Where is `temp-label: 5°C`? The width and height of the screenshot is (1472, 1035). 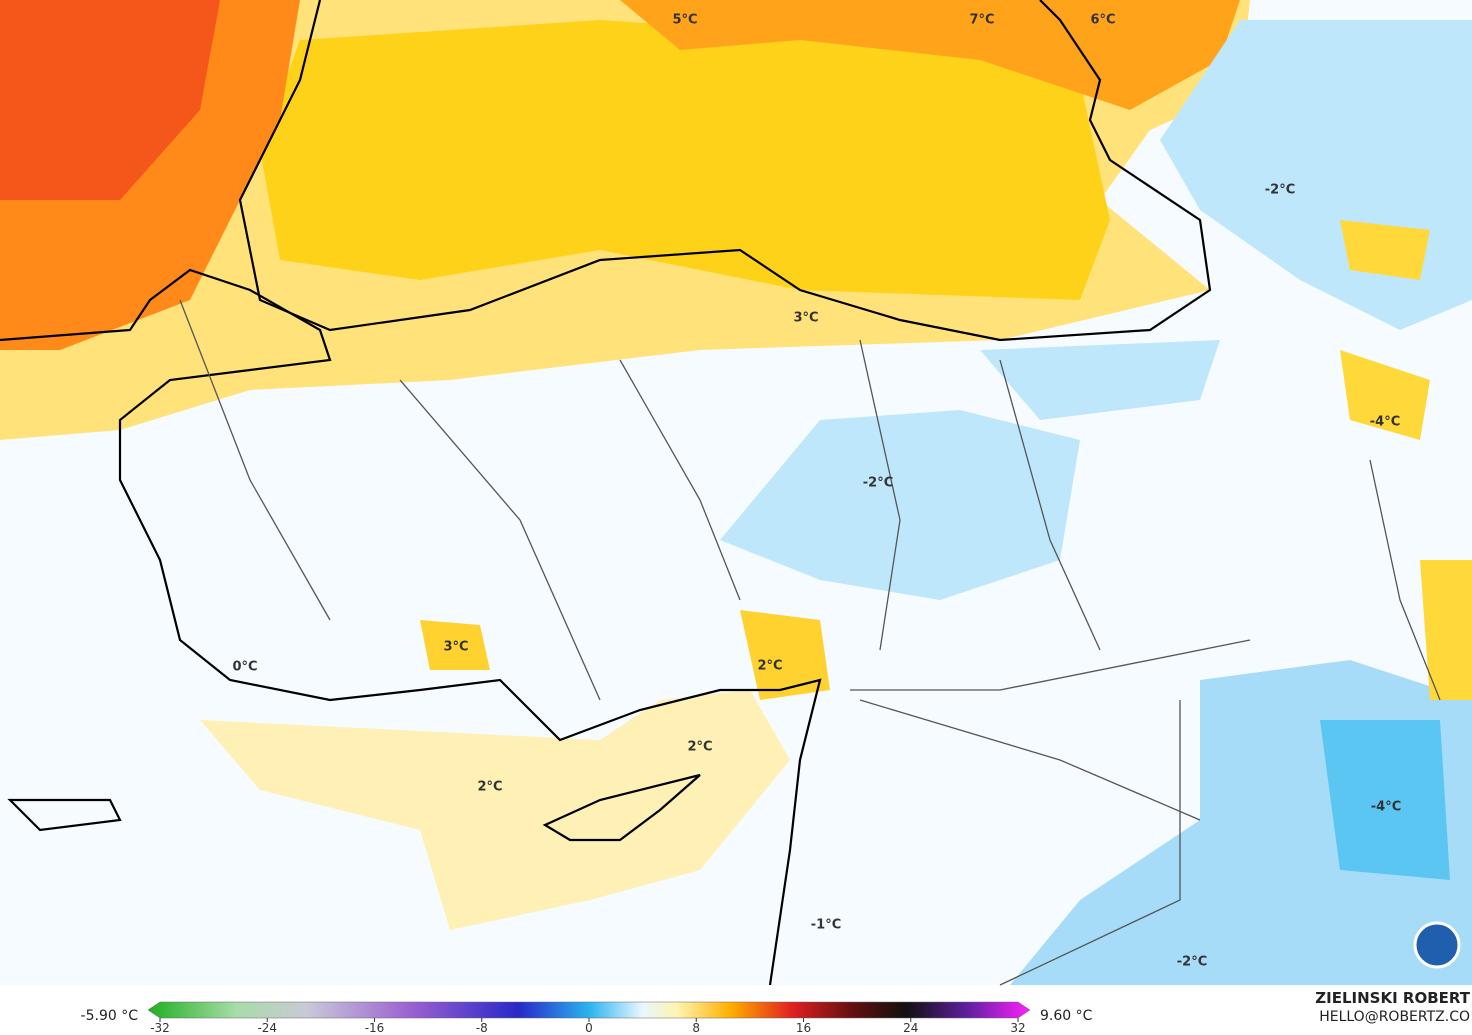 temp-label: 5°C is located at coordinates (684, 20).